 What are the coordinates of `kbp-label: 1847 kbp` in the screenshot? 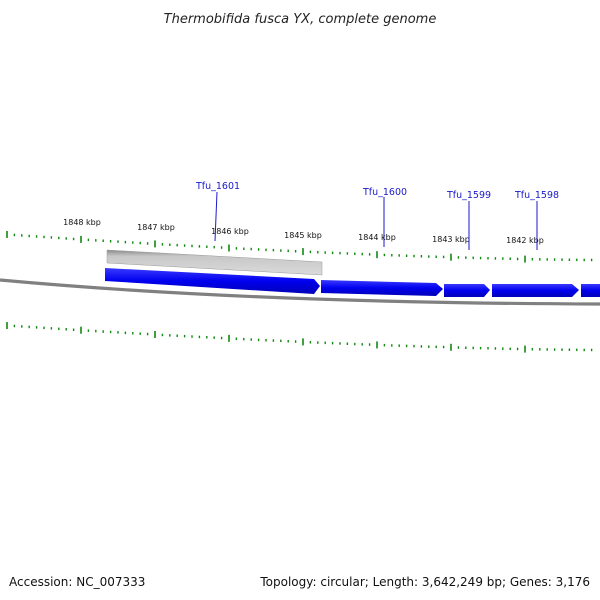 It's located at (156, 227).